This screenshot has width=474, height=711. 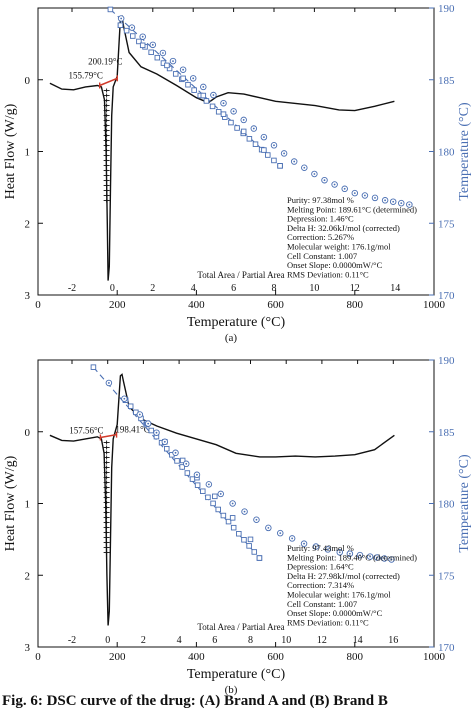 I want to click on info-line-a: Melting Point: 189.61°C (determined), so click(x=352, y=209).